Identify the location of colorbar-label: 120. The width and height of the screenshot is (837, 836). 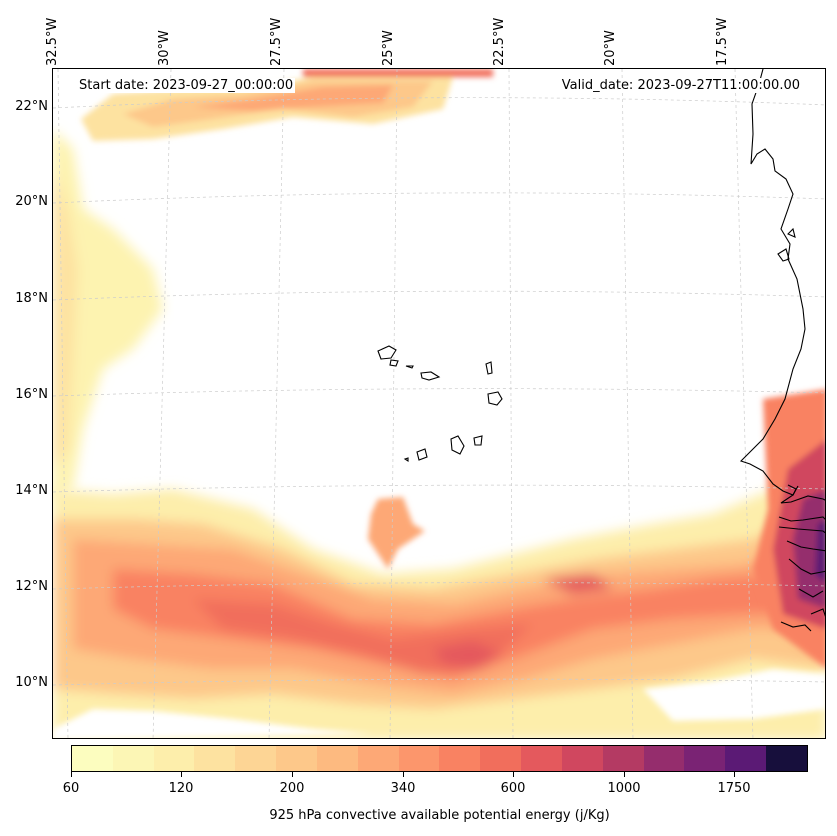
(181, 788).